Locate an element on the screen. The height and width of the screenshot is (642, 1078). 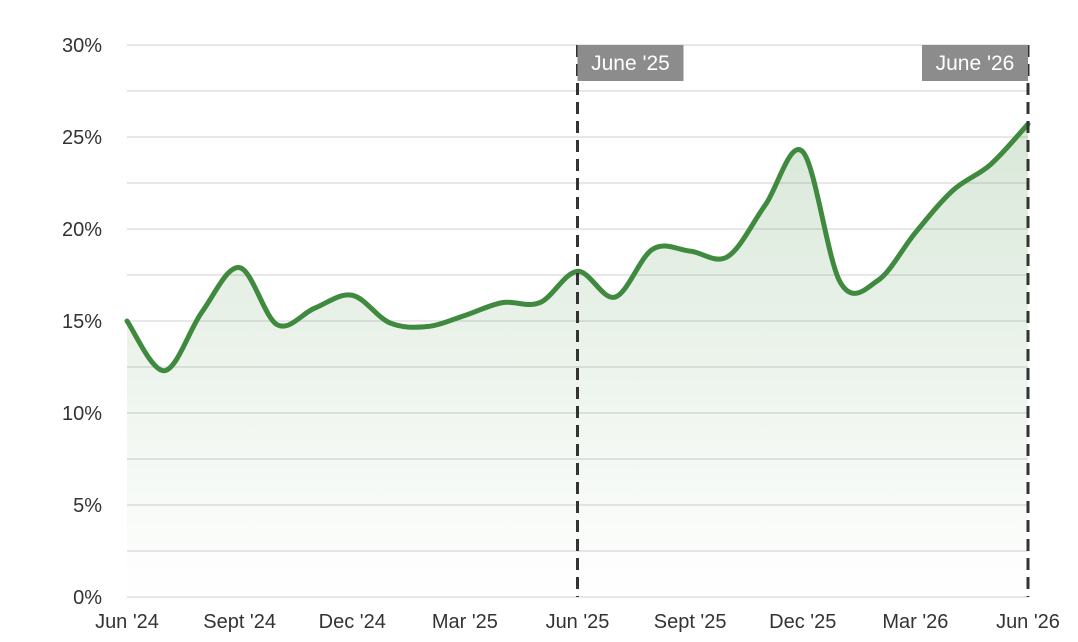
x-tick-label: Dec '24 is located at coordinates (352, 622).